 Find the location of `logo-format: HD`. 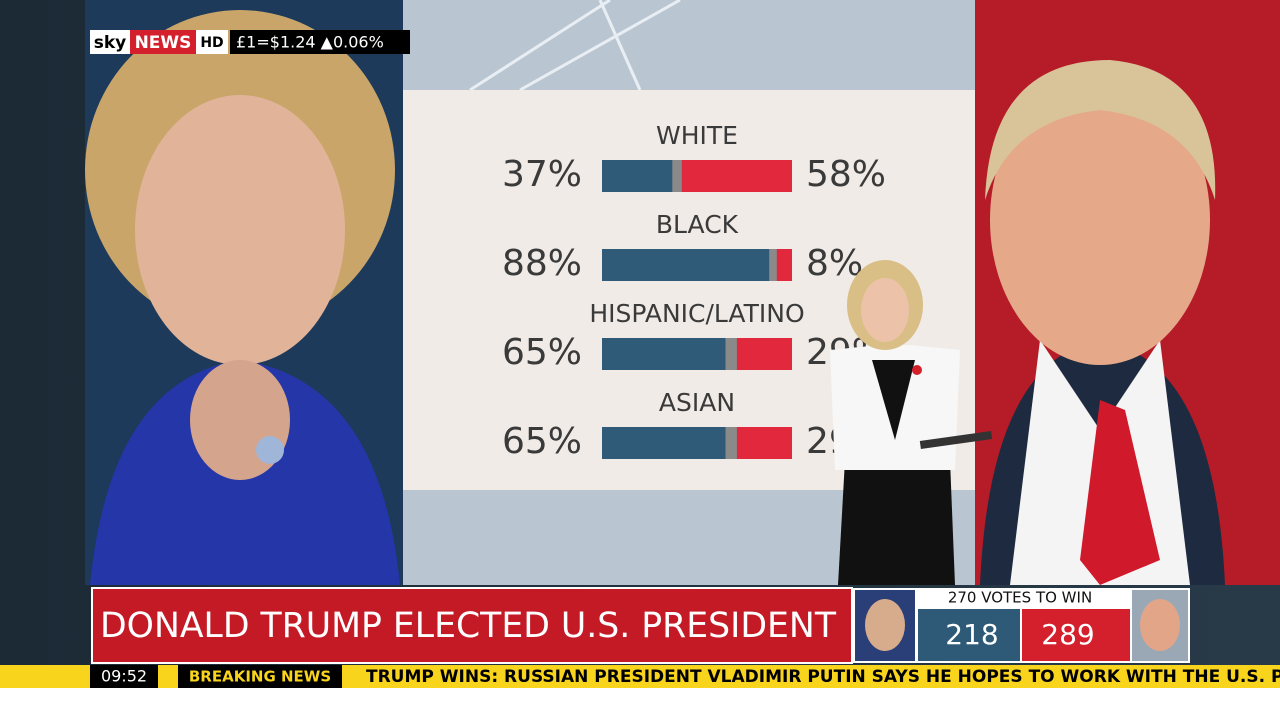

logo-format: HD is located at coordinates (211, 43).